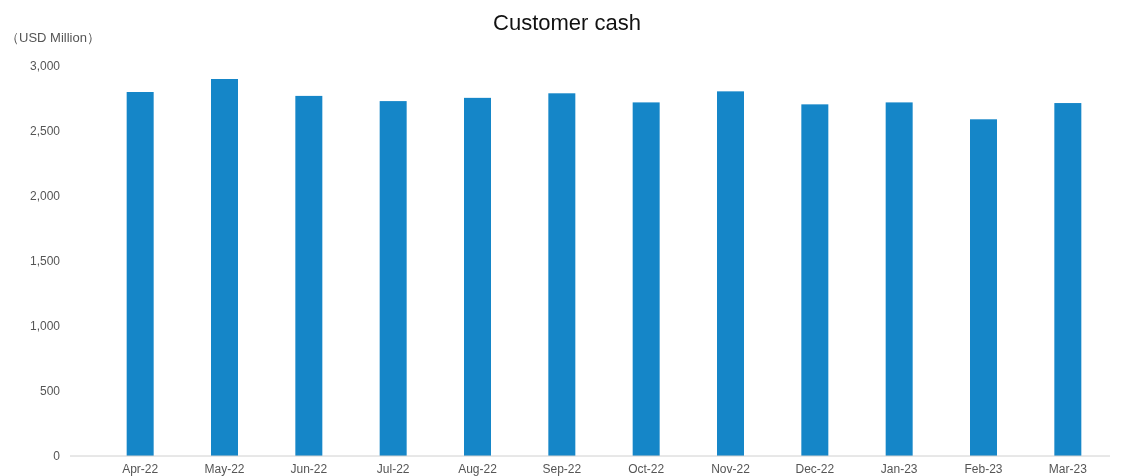 This screenshot has height=476, width=1122. Describe the element at coordinates (45, 131) in the screenshot. I see `y-tick-label: 2,500` at that location.